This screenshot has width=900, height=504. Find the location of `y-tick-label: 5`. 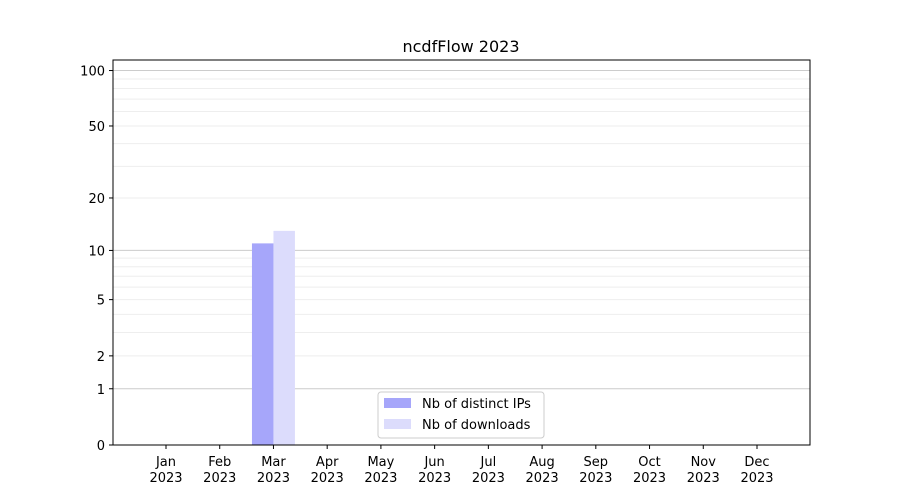

y-tick-label: 5 is located at coordinates (101, 301).